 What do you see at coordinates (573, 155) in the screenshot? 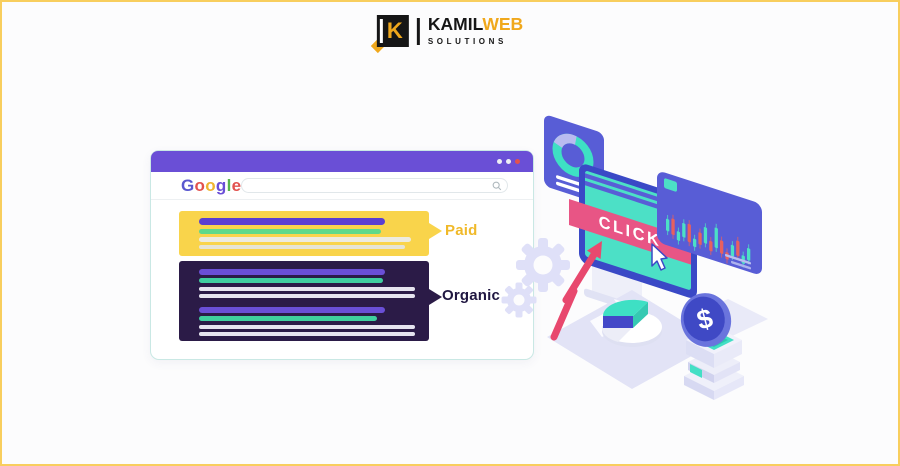
I see `donut-chart-icon` at bounding box center [573, 155].